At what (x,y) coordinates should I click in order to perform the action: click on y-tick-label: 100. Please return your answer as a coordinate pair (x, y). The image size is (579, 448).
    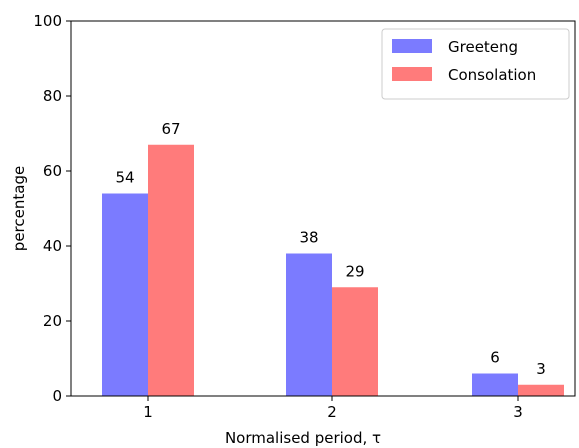
    Looking at the image, I should click on (47, 21).